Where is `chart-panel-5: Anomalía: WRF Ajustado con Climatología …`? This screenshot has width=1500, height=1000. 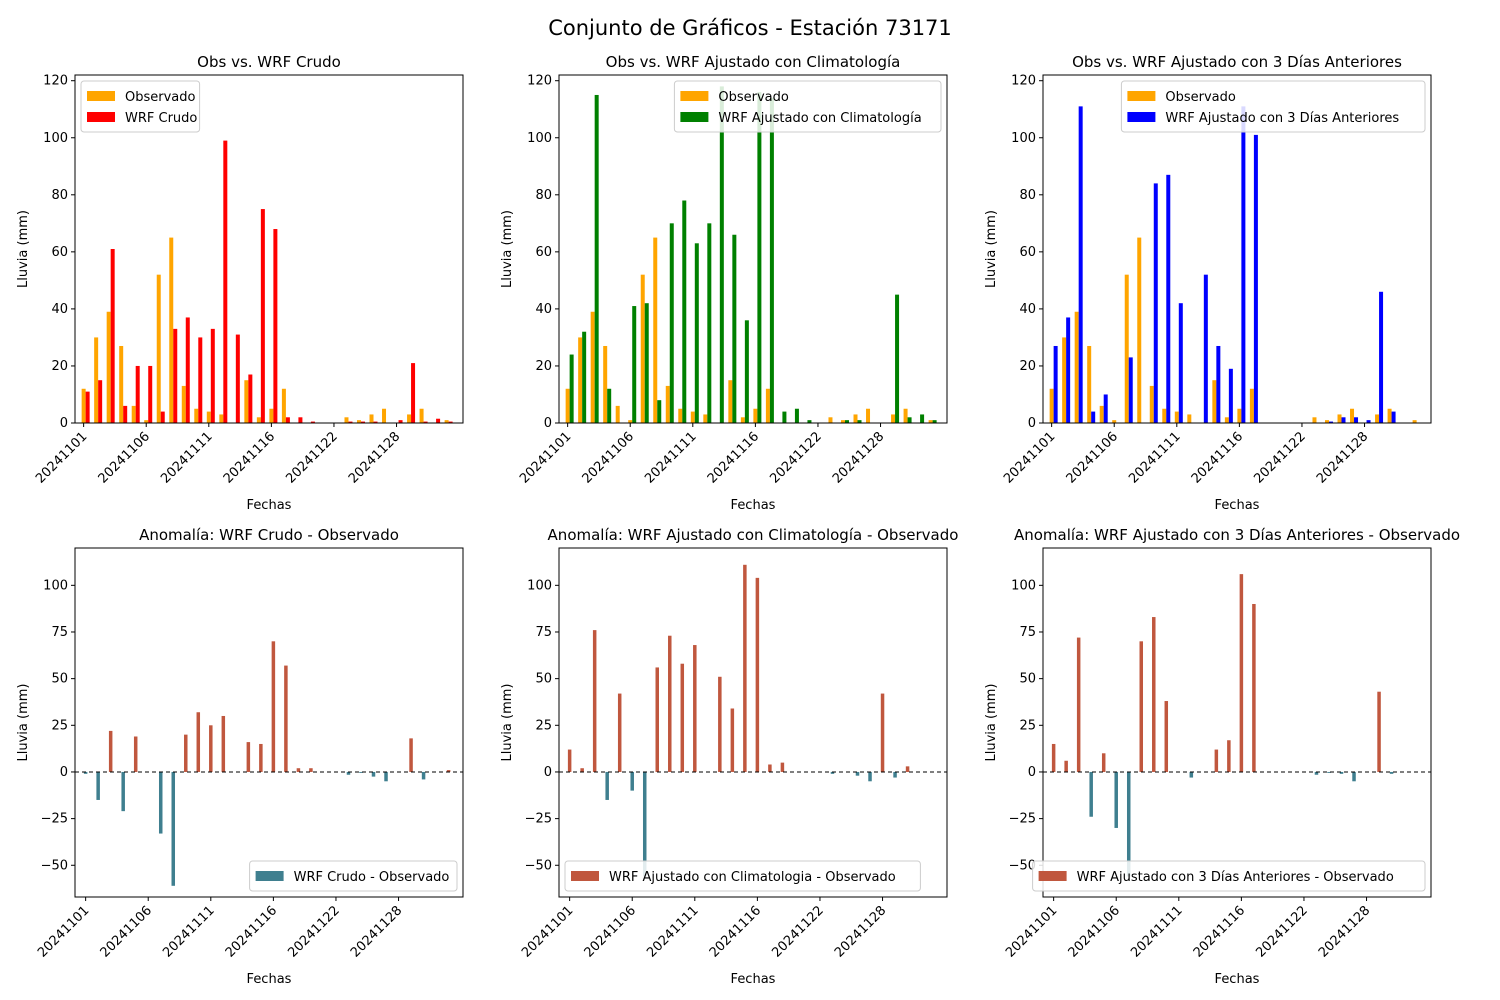
chart-panel-5: Anomalía: WRF Ajustado con Climatología … is located at coordinates (729, 756).